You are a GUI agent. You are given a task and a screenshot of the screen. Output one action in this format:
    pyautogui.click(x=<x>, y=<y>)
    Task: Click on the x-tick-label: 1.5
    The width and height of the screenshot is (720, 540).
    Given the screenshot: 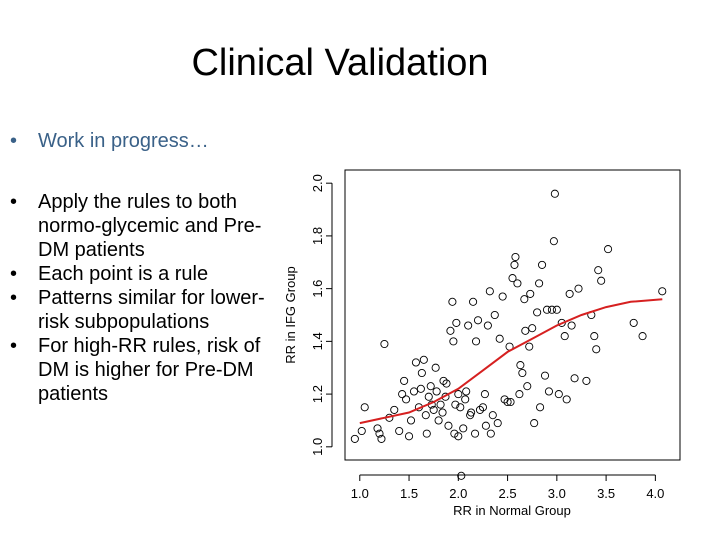 What is the action you would take?
    pyautogui.click(x=409, y=493)
    